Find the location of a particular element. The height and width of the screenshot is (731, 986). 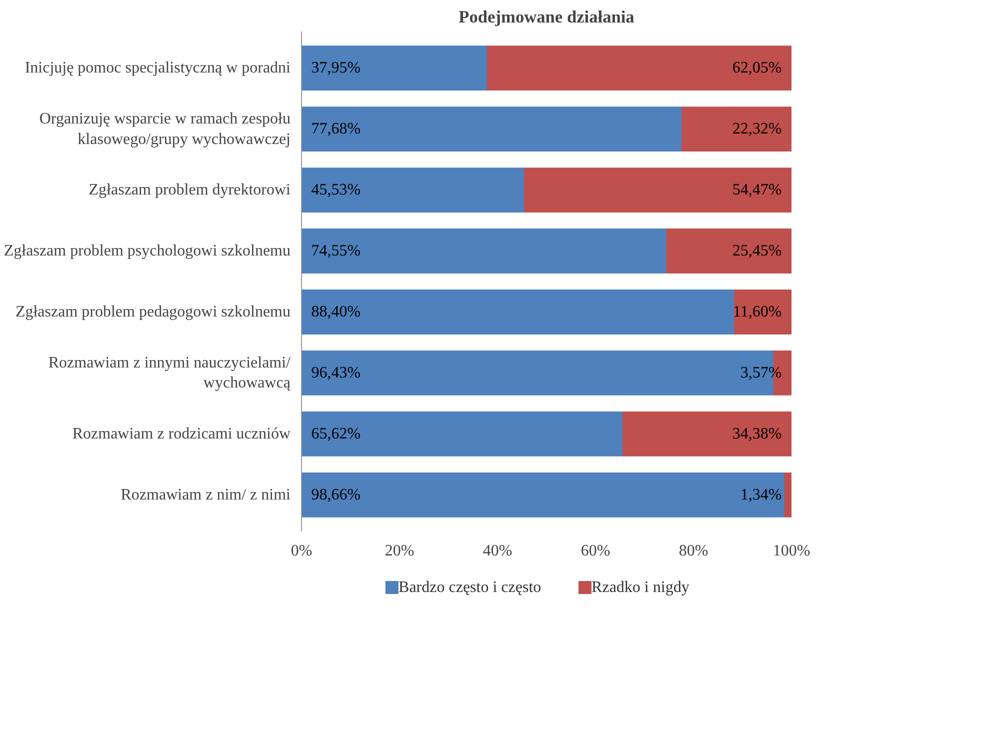

y-tick-label: Rozmawiam z innymi nauczycielami/ wychowawcą is located at coordinates (170, 373).